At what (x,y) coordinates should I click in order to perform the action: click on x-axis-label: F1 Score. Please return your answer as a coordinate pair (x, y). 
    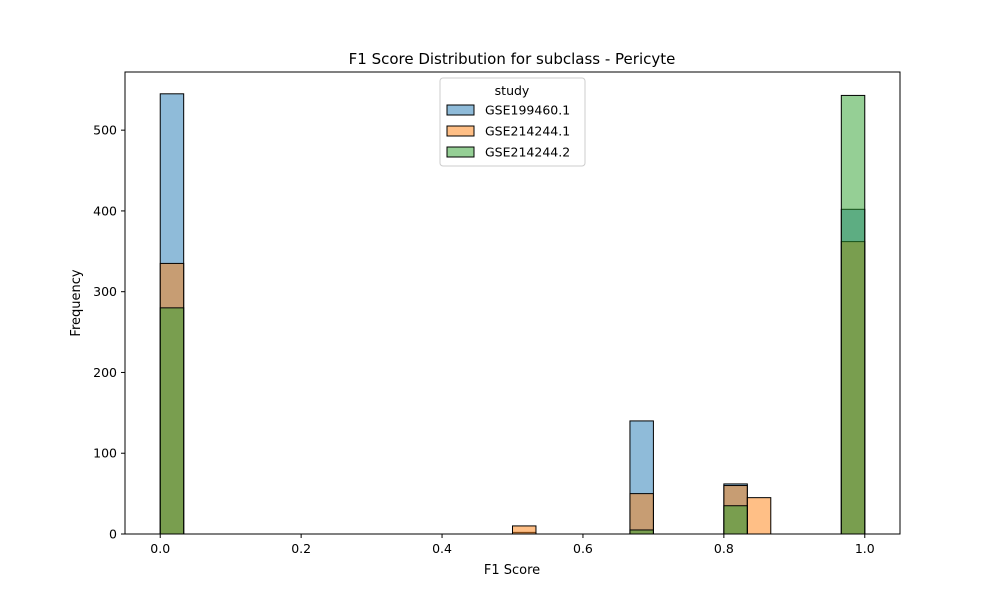
    Looking at the image, I should click on (512, 570).